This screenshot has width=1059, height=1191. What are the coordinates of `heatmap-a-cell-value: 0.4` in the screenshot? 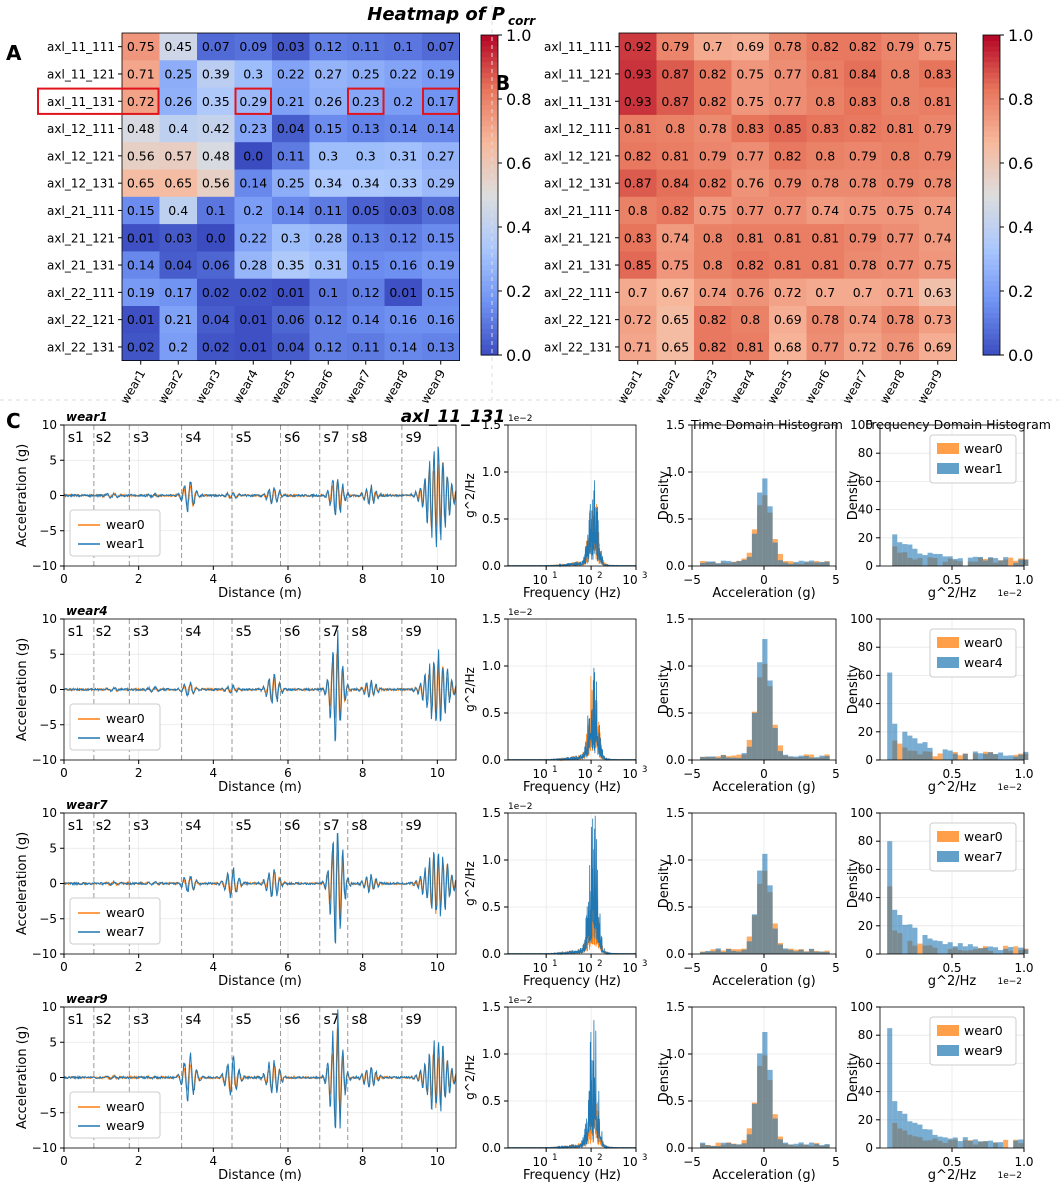 It's located at (178, 210).